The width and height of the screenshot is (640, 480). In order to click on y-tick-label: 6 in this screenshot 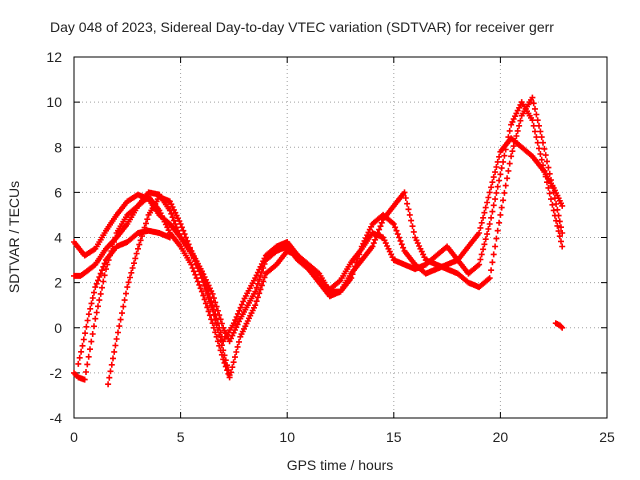, I will do `click(58, 192)`.